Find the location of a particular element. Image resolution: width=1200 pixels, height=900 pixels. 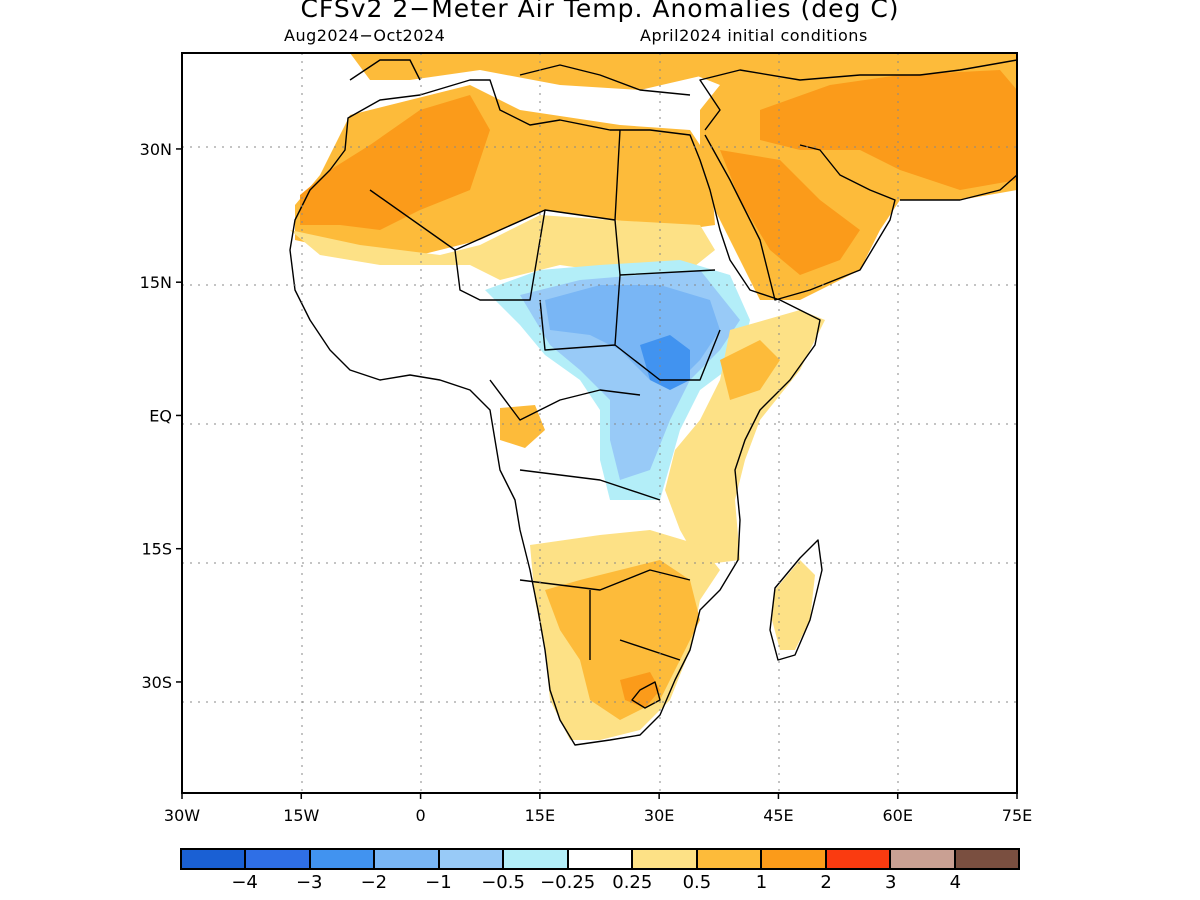

lon-tick-label: 30W is located at coordinates (182, 815).